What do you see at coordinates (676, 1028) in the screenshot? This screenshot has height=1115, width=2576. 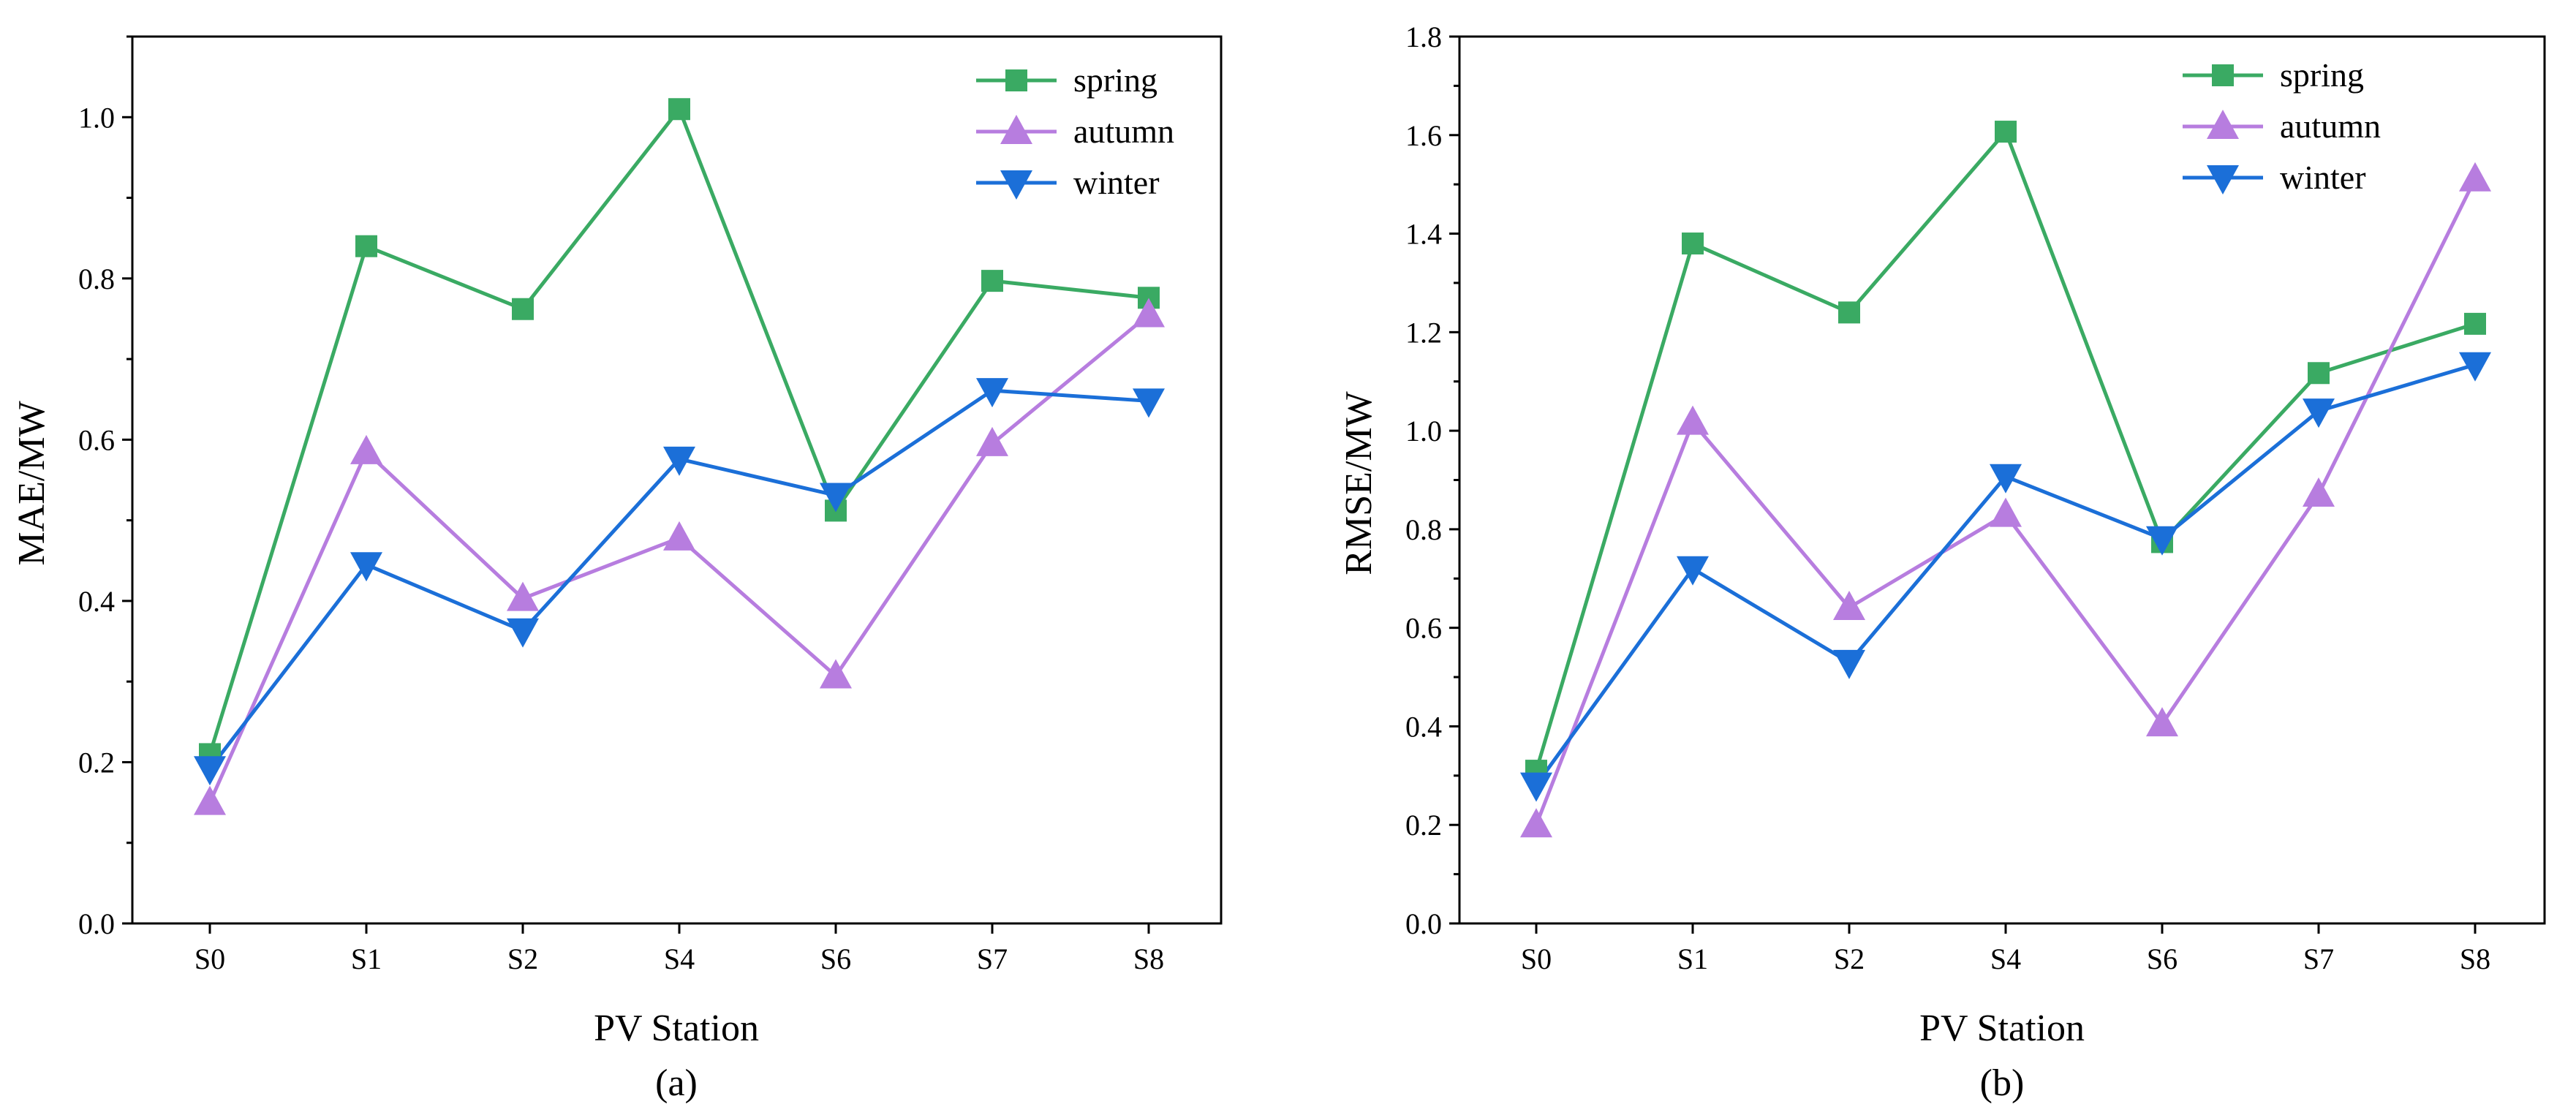 I see `x-axis-title-a: PV Station` at bounding box center [676, 1028].